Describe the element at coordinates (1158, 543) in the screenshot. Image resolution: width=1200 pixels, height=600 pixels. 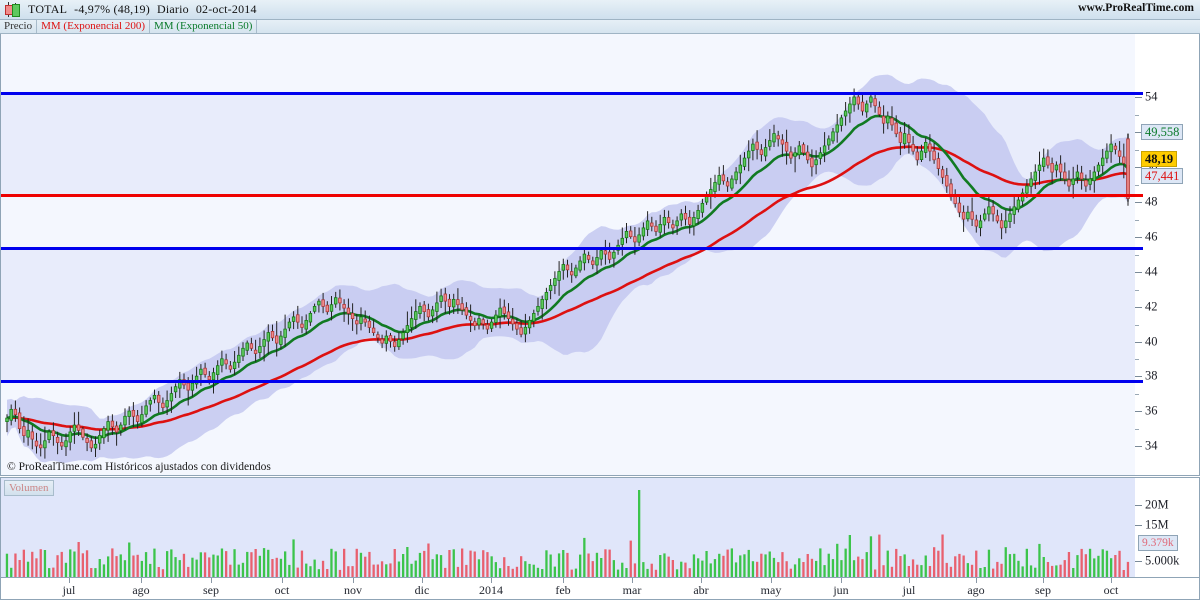
I see `volume-value-tag: 9.379k` at that location.